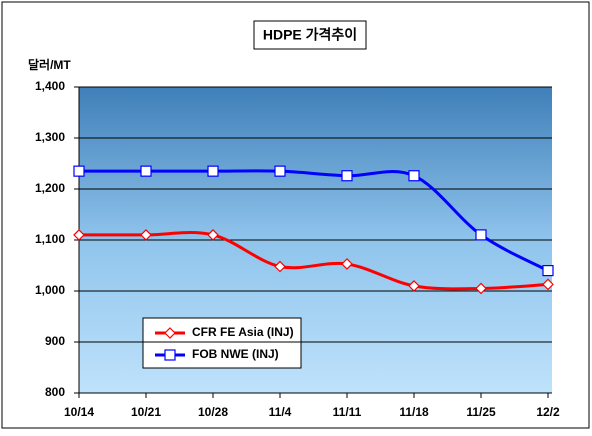  Describe the element at coordinates (548, 412) in the screenshot. I see `x-tick-label: 12/2` at that location.